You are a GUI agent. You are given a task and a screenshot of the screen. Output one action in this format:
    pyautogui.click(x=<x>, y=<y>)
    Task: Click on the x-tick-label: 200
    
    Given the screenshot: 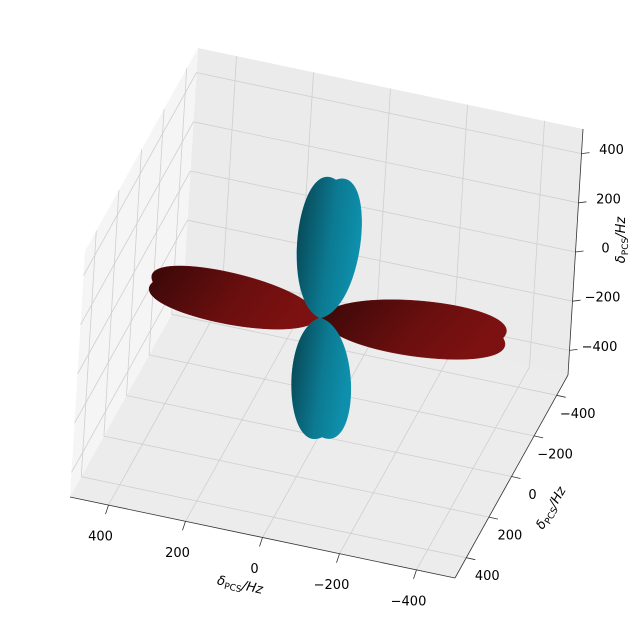 What is the action you would take?
    pyautogui.click(x=177, y=553)
    